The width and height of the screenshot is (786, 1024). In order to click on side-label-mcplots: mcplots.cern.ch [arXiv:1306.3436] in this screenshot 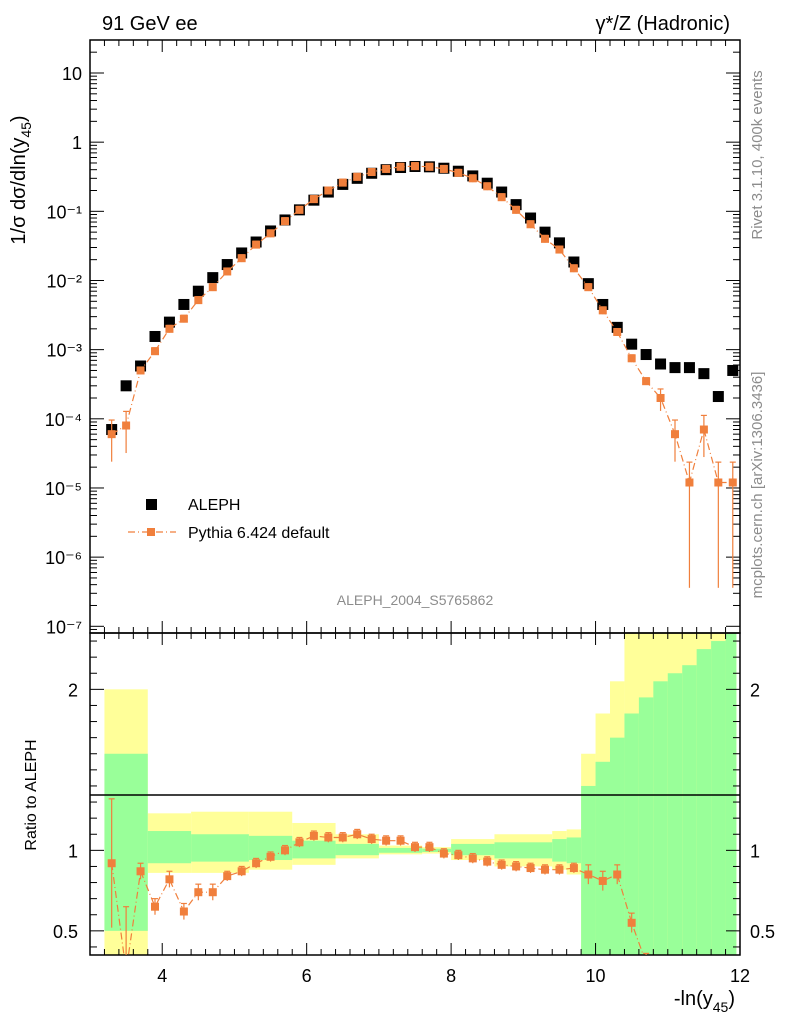, I will do `click(757, 485)`.